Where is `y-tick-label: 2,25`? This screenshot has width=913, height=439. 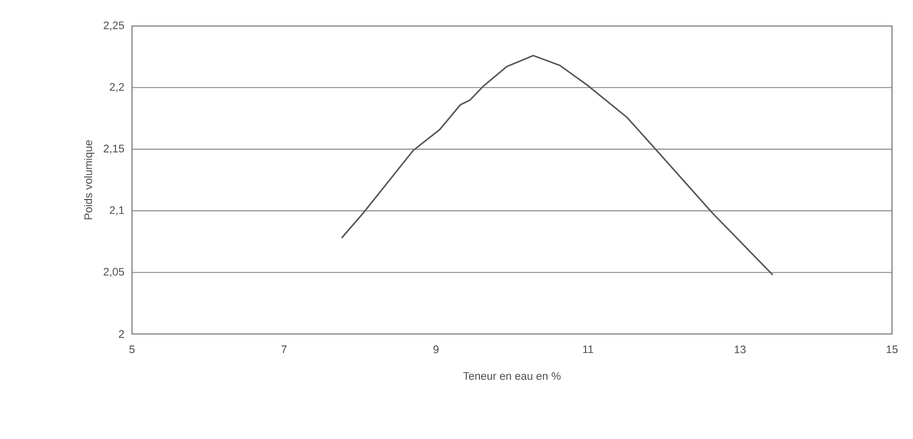
y-tick-label: 2,25 is located at coordinates (114, 26).